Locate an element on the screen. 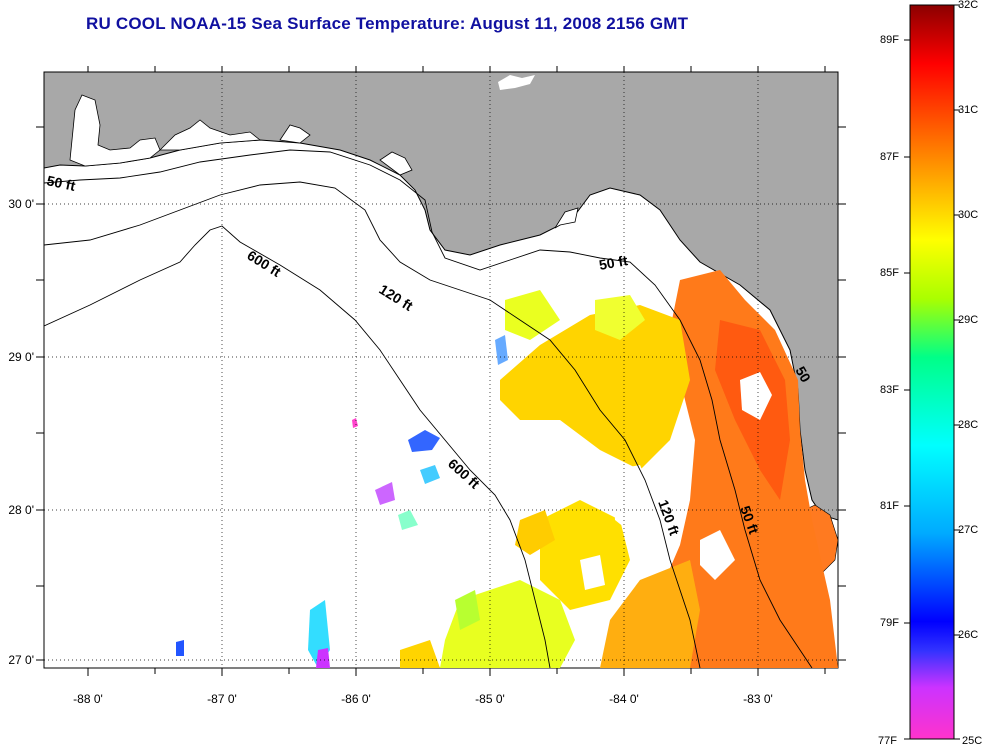 This screenshot has width=992, height=754. isobath-label: 50 is located at coordinates (803, 375).